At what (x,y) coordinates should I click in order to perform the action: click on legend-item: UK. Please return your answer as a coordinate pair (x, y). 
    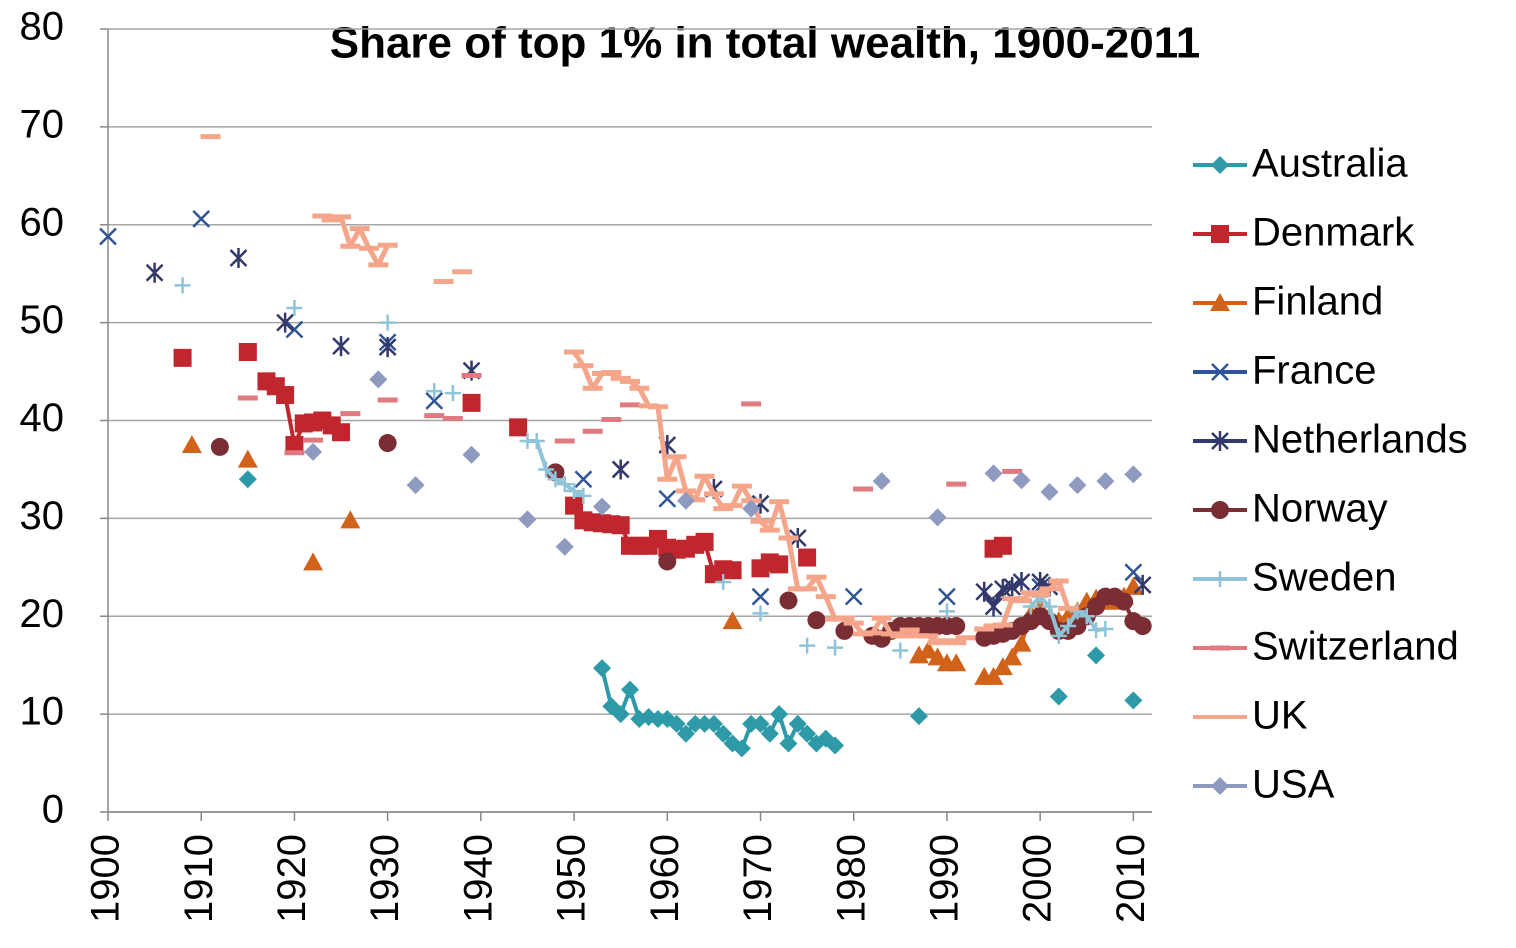
    Looking at the image, I should click on (1250, 716).